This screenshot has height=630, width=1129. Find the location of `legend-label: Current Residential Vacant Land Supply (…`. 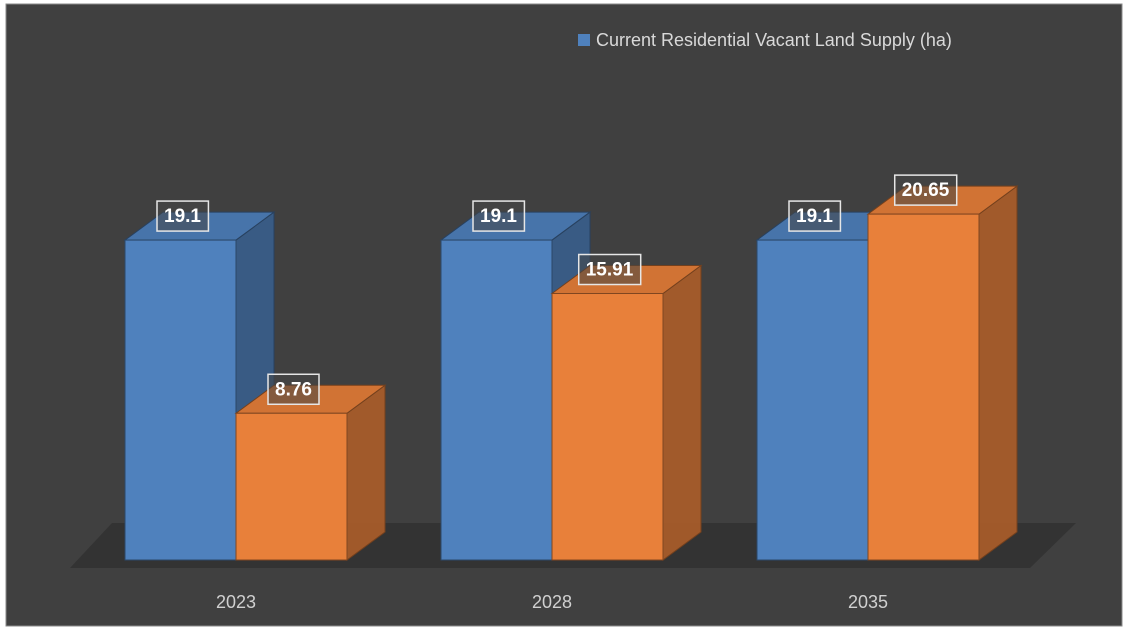

legend-label: Current Residential Vacant Land Supply (… is located at coordinates (774, 40).